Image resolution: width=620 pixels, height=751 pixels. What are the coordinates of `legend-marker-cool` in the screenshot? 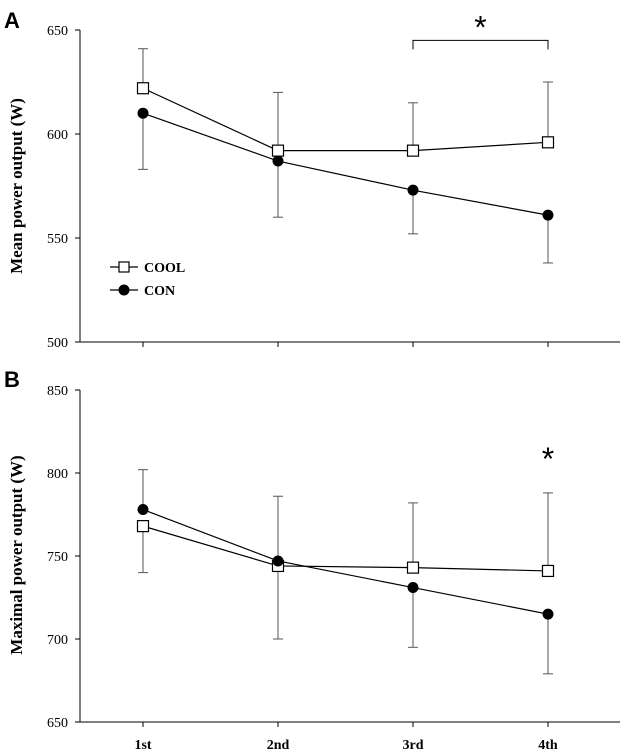 It's located at (124, 267).